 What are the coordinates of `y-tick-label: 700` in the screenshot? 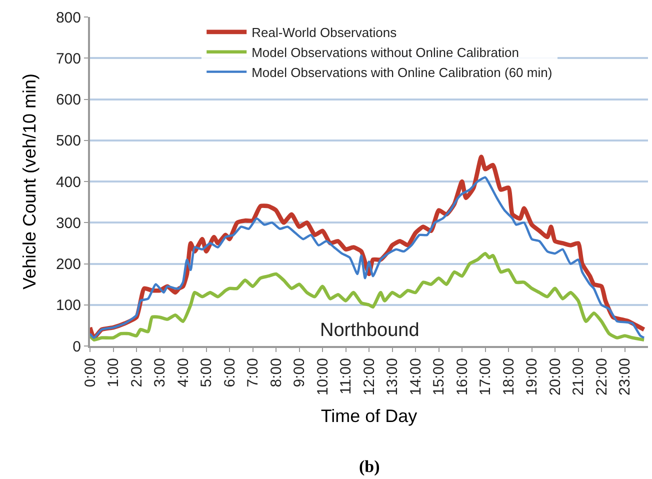 It's located at (68, 59).